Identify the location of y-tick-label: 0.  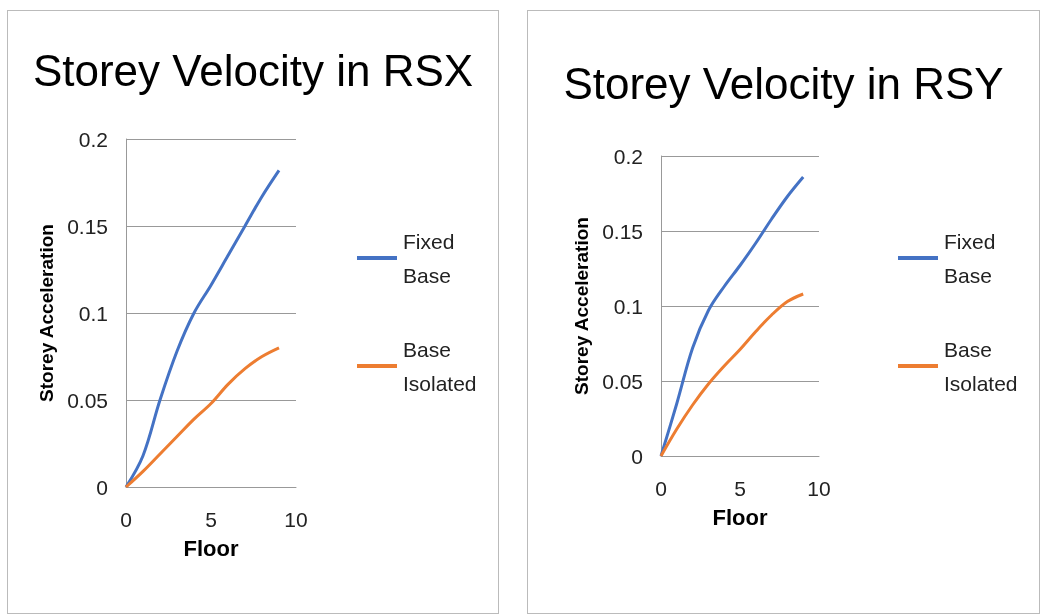
(637, 456).